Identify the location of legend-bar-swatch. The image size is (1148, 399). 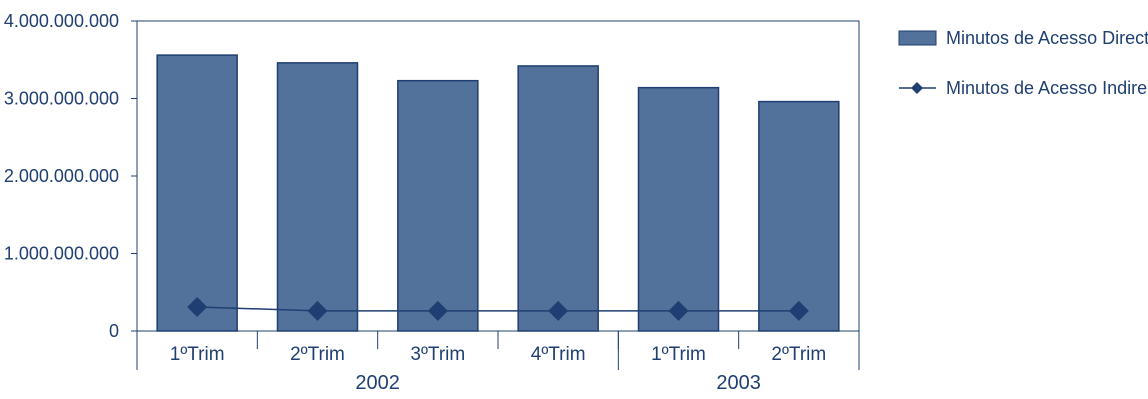
(917, 38).